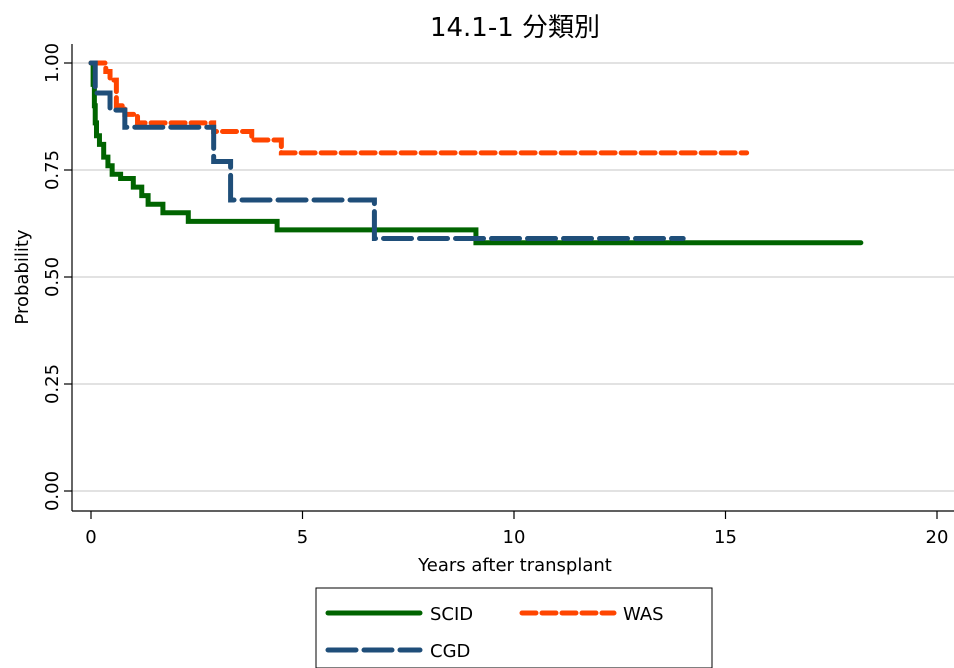 This screenshot has width=954, height=668. What do you see at coordinates (302, 537) in the screenshot?
I see `x-tick-label: 5` at bounding box center [302, 537].